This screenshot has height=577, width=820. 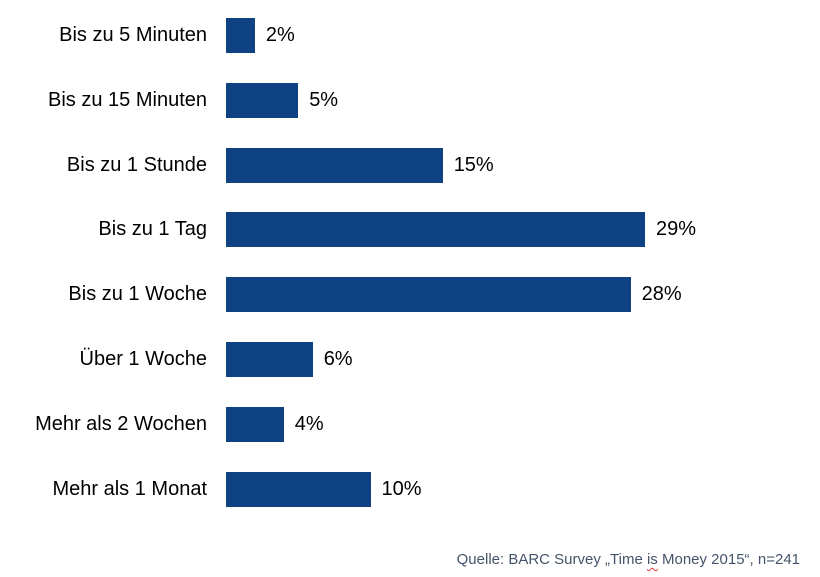 I want to click on chart-row: Bis zu 1 Tag 29%, so click(x=410, y=230).